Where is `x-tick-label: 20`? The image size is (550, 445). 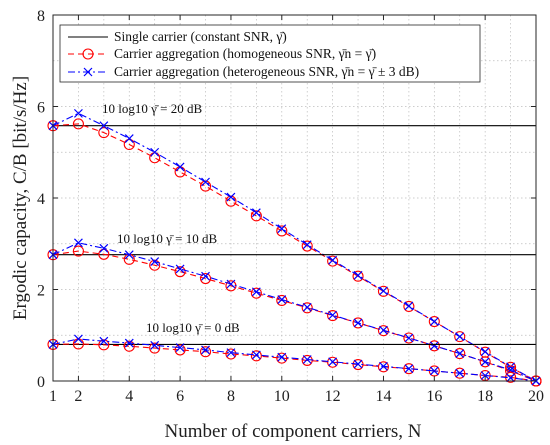
x-tick-label: 20 is located at coordinates (536, 396).